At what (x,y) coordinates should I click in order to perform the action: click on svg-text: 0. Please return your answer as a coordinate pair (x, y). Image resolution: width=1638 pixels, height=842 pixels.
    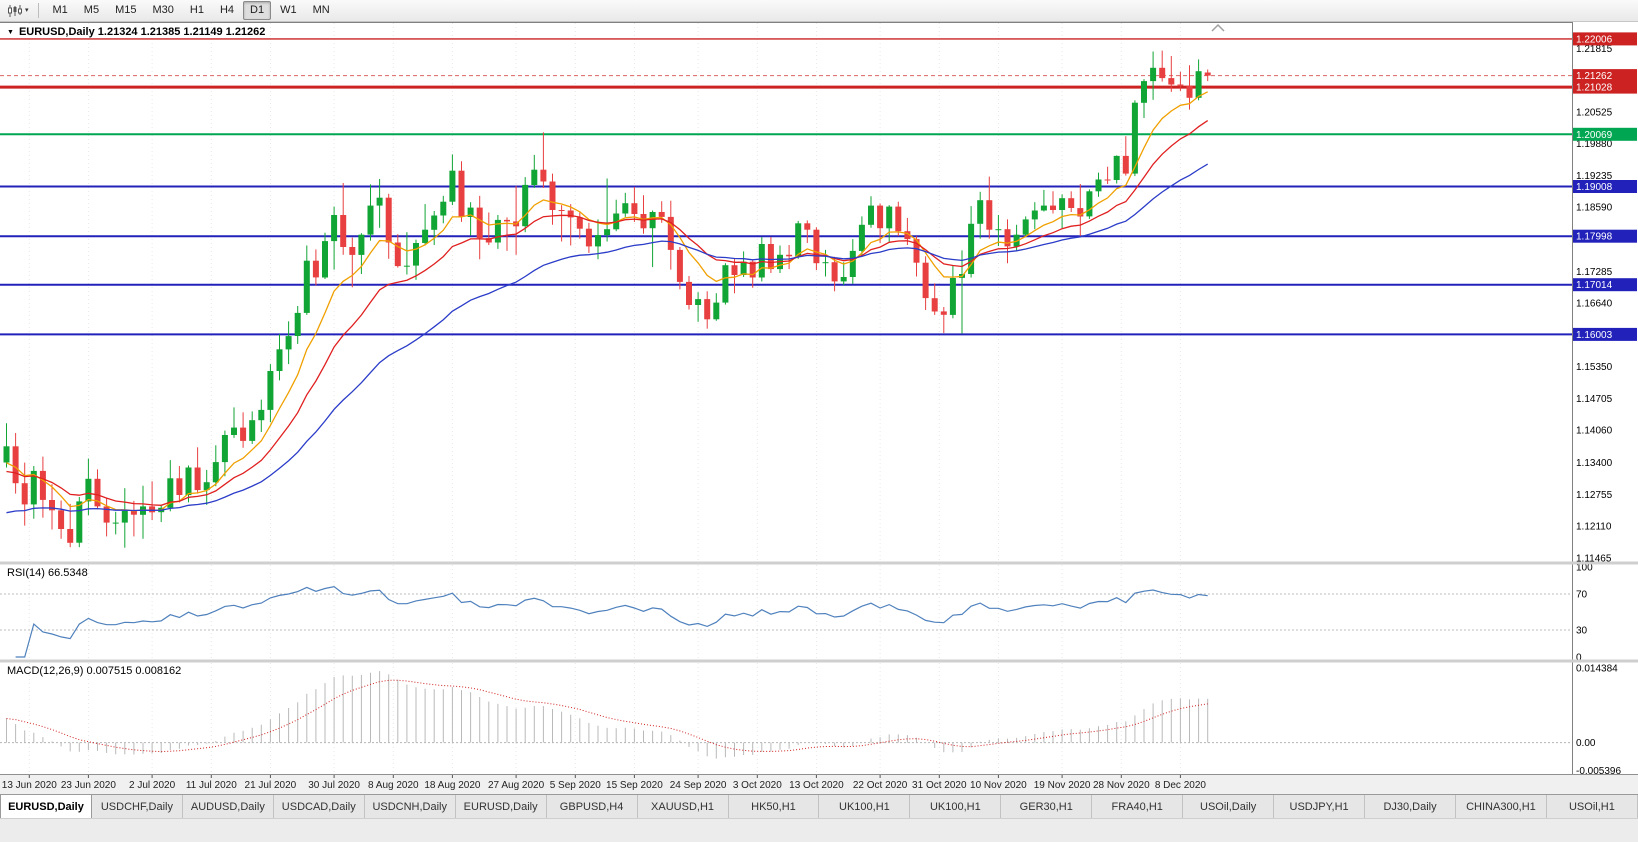
    Looking at the image, I should click on (1579, 658).